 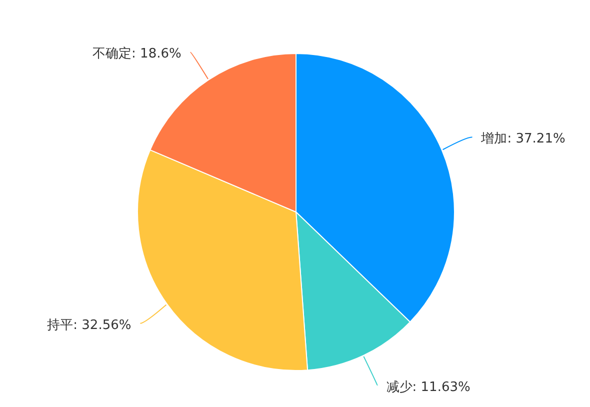 What do you see at coordinates (89, 325) in the screenshot?
I see `slice-label: 持平: 32.56%` at bounding box center [89, 325].